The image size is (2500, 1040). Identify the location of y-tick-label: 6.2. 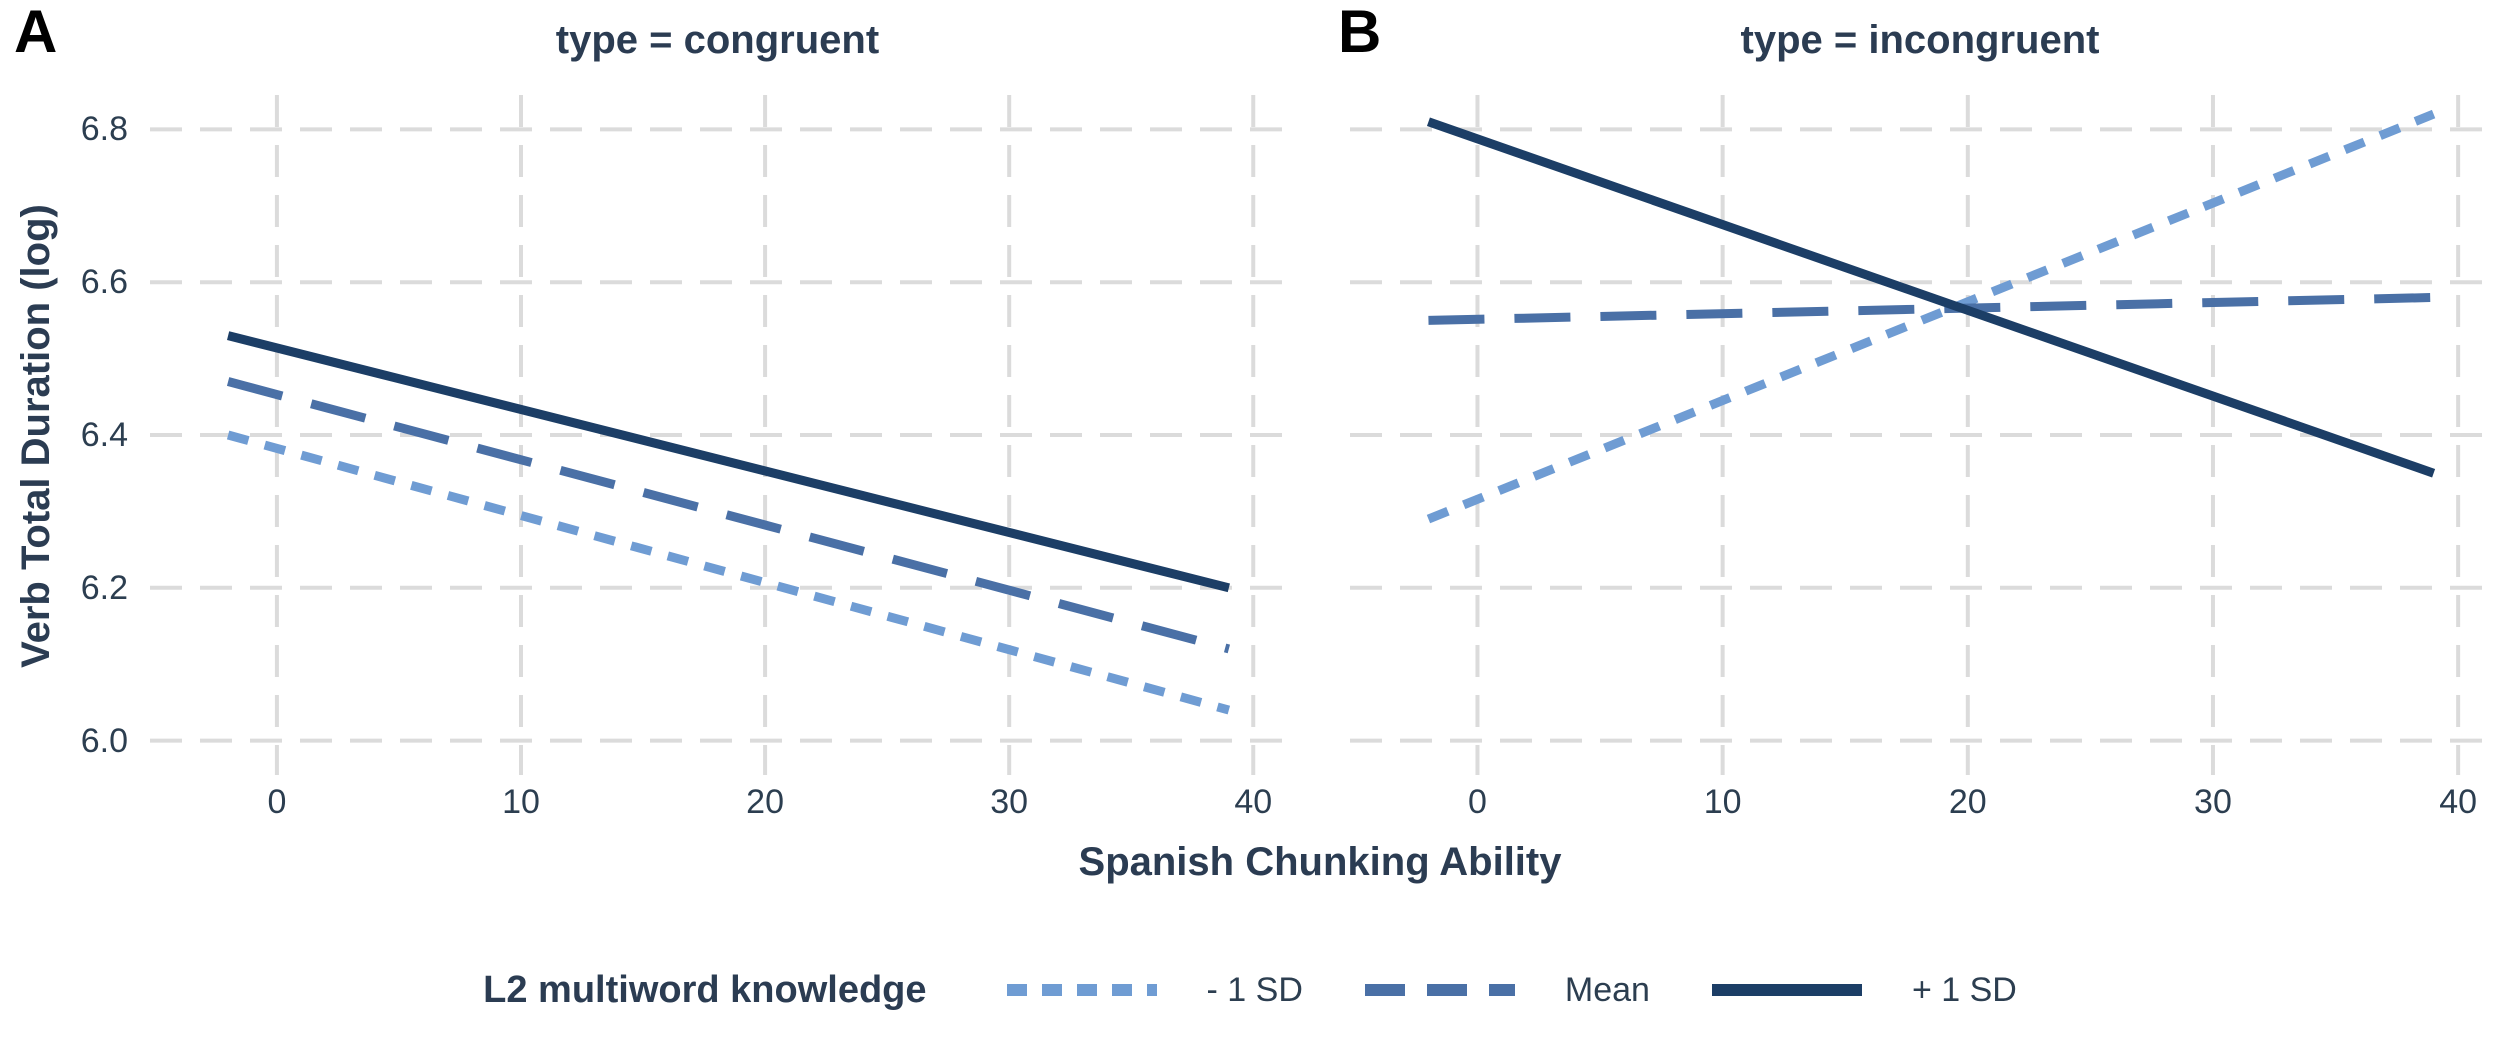
(104, 587).